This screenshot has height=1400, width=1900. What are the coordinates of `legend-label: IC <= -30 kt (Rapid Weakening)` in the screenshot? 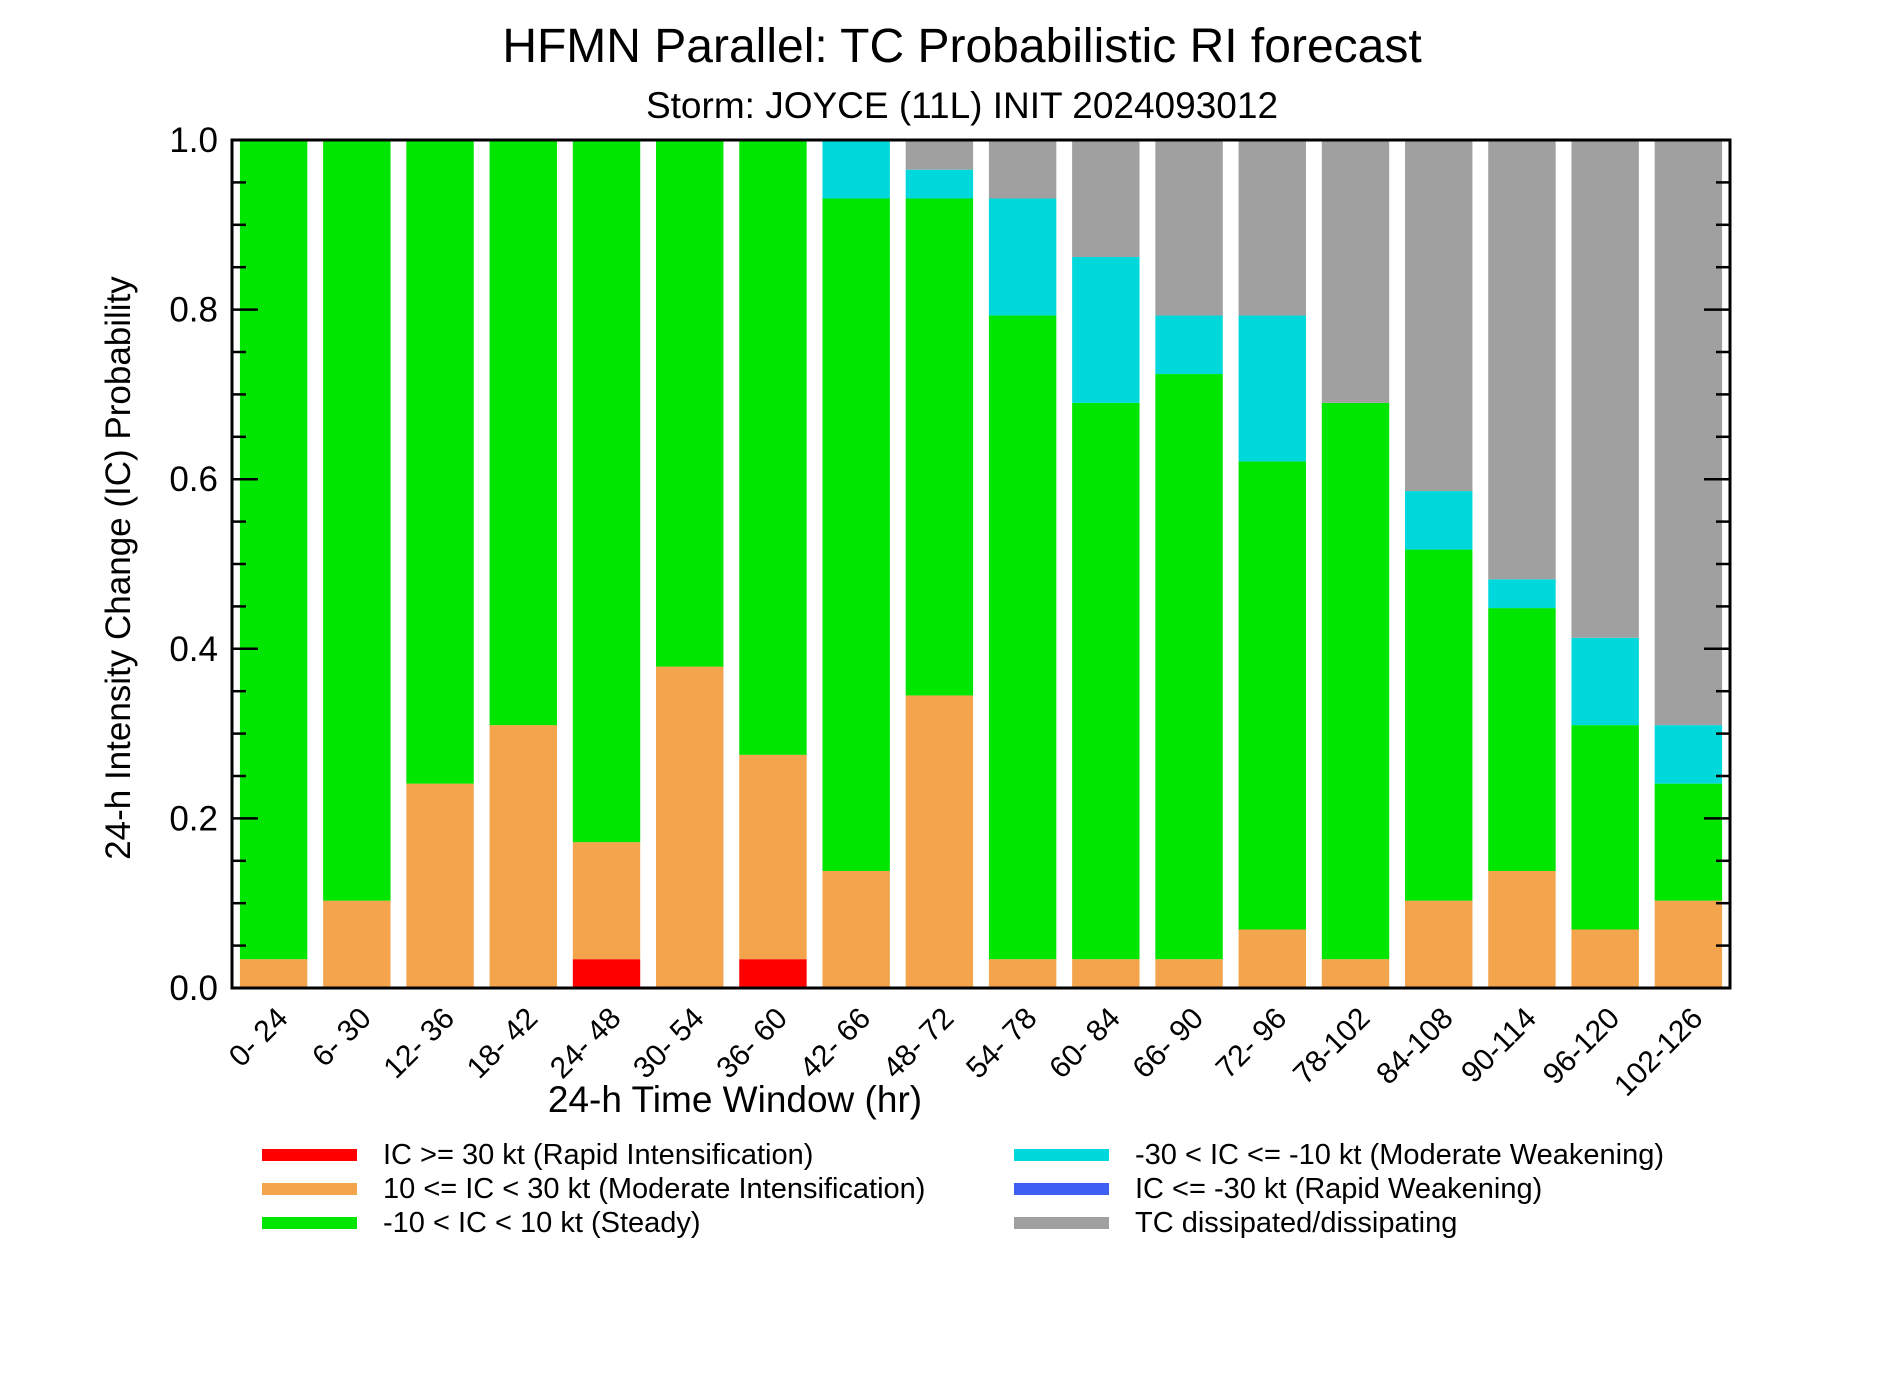 It's located at (1339, 1188).